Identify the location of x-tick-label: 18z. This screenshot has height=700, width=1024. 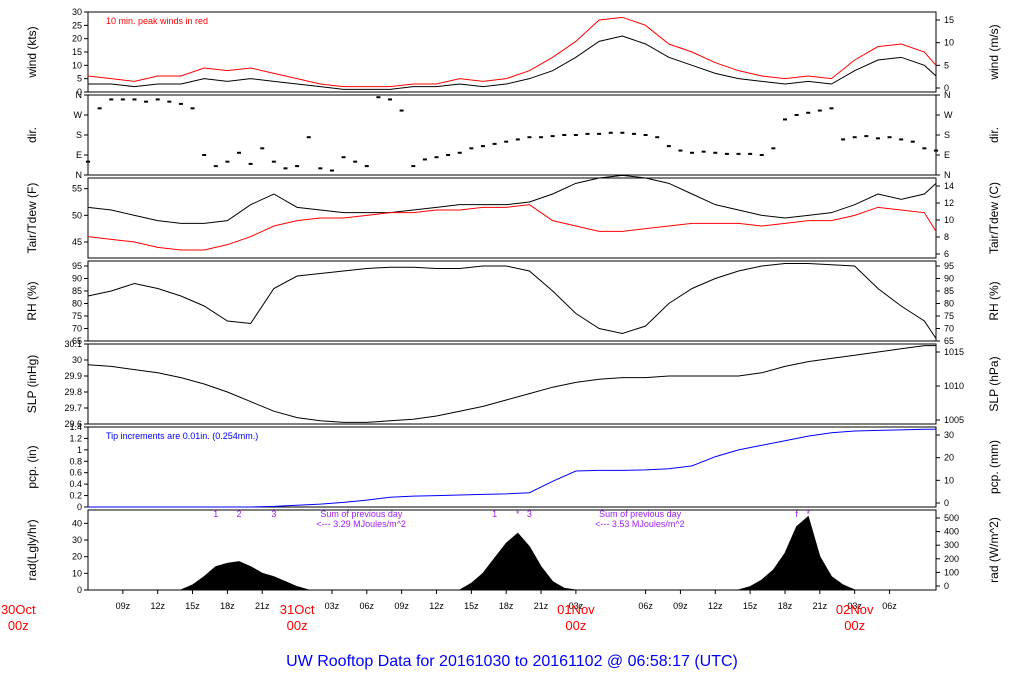
(506, 606).